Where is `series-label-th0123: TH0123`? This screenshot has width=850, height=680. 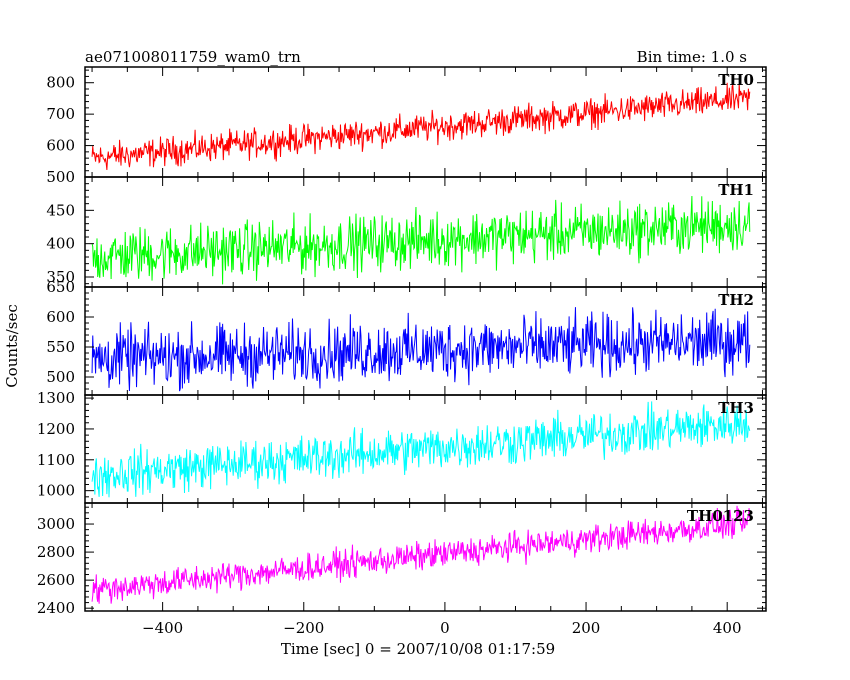
series-label-th0123: TH0123 is located at coordinates (720, 516).